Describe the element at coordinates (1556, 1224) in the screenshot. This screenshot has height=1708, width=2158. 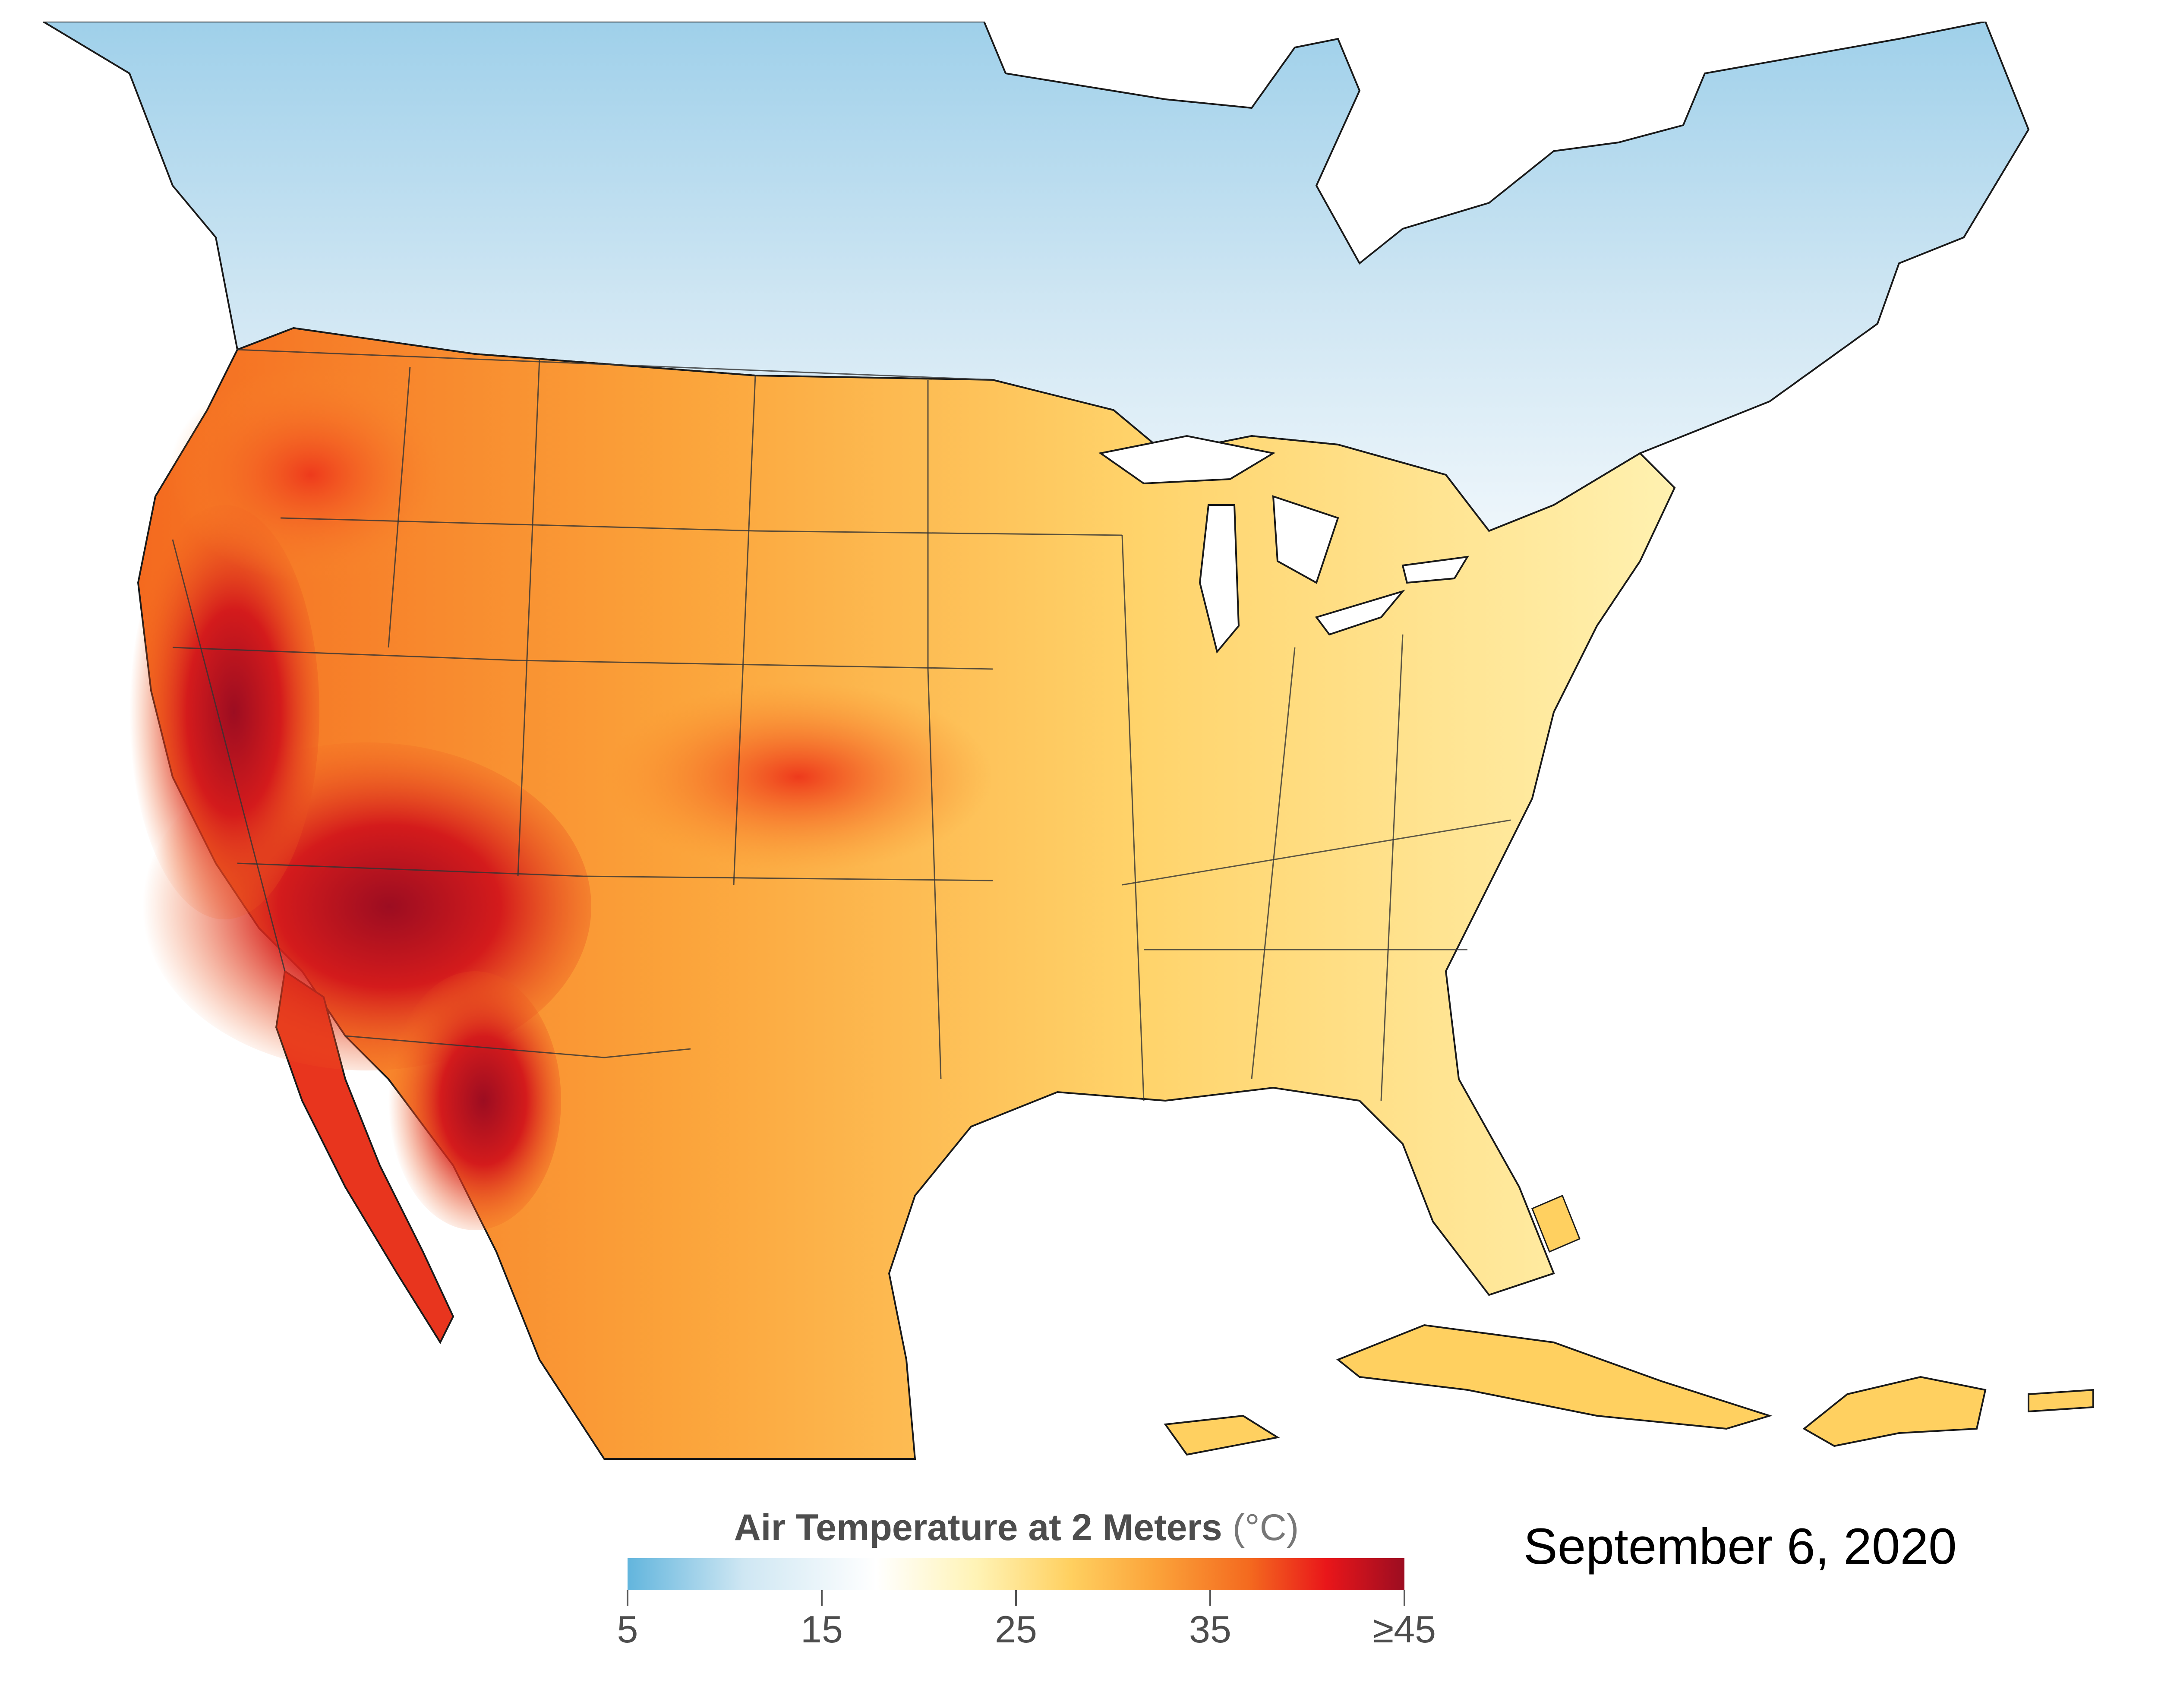
I see `bahamas` at that location.